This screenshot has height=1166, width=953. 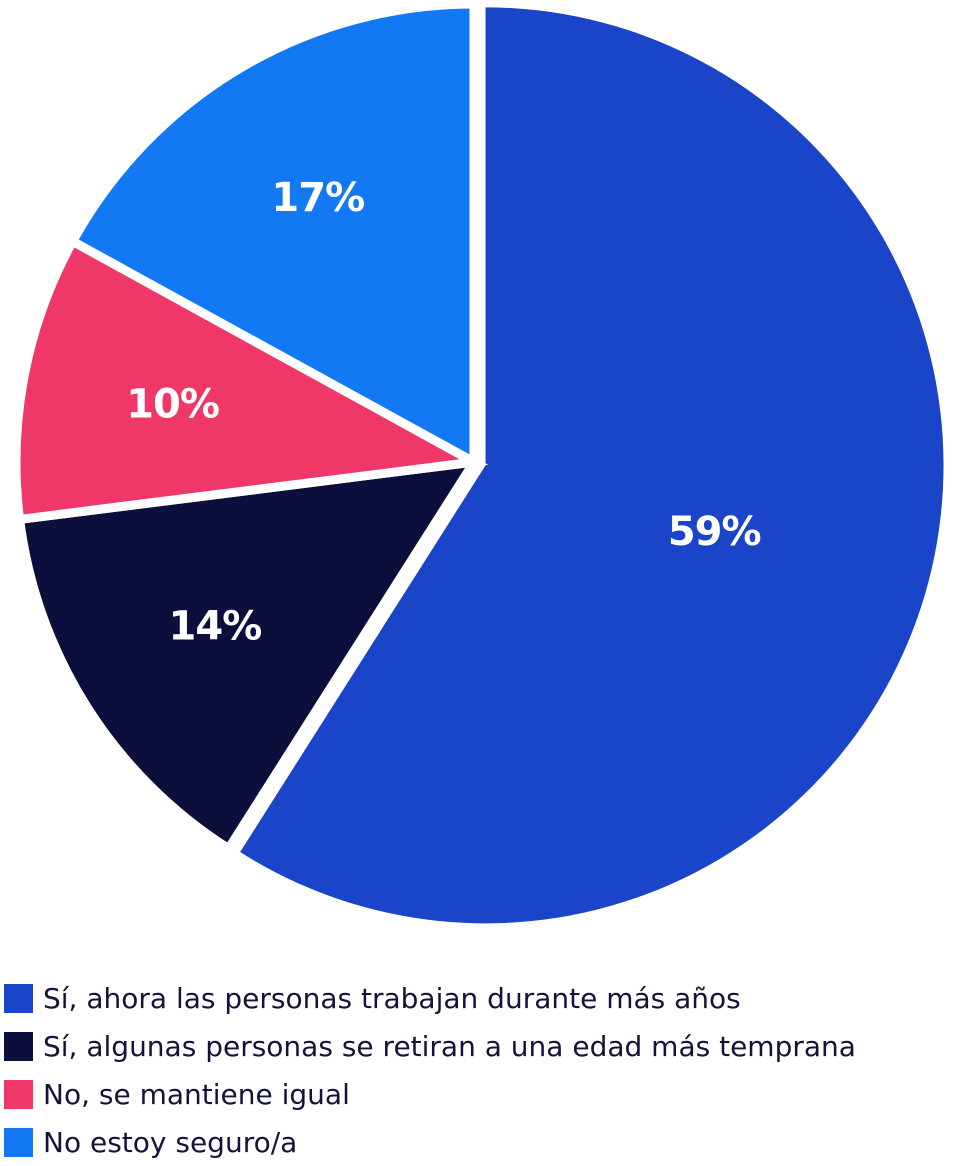 I want to click on legend-item-3: No, se mantiene igual, so click(x=430, y=1094).